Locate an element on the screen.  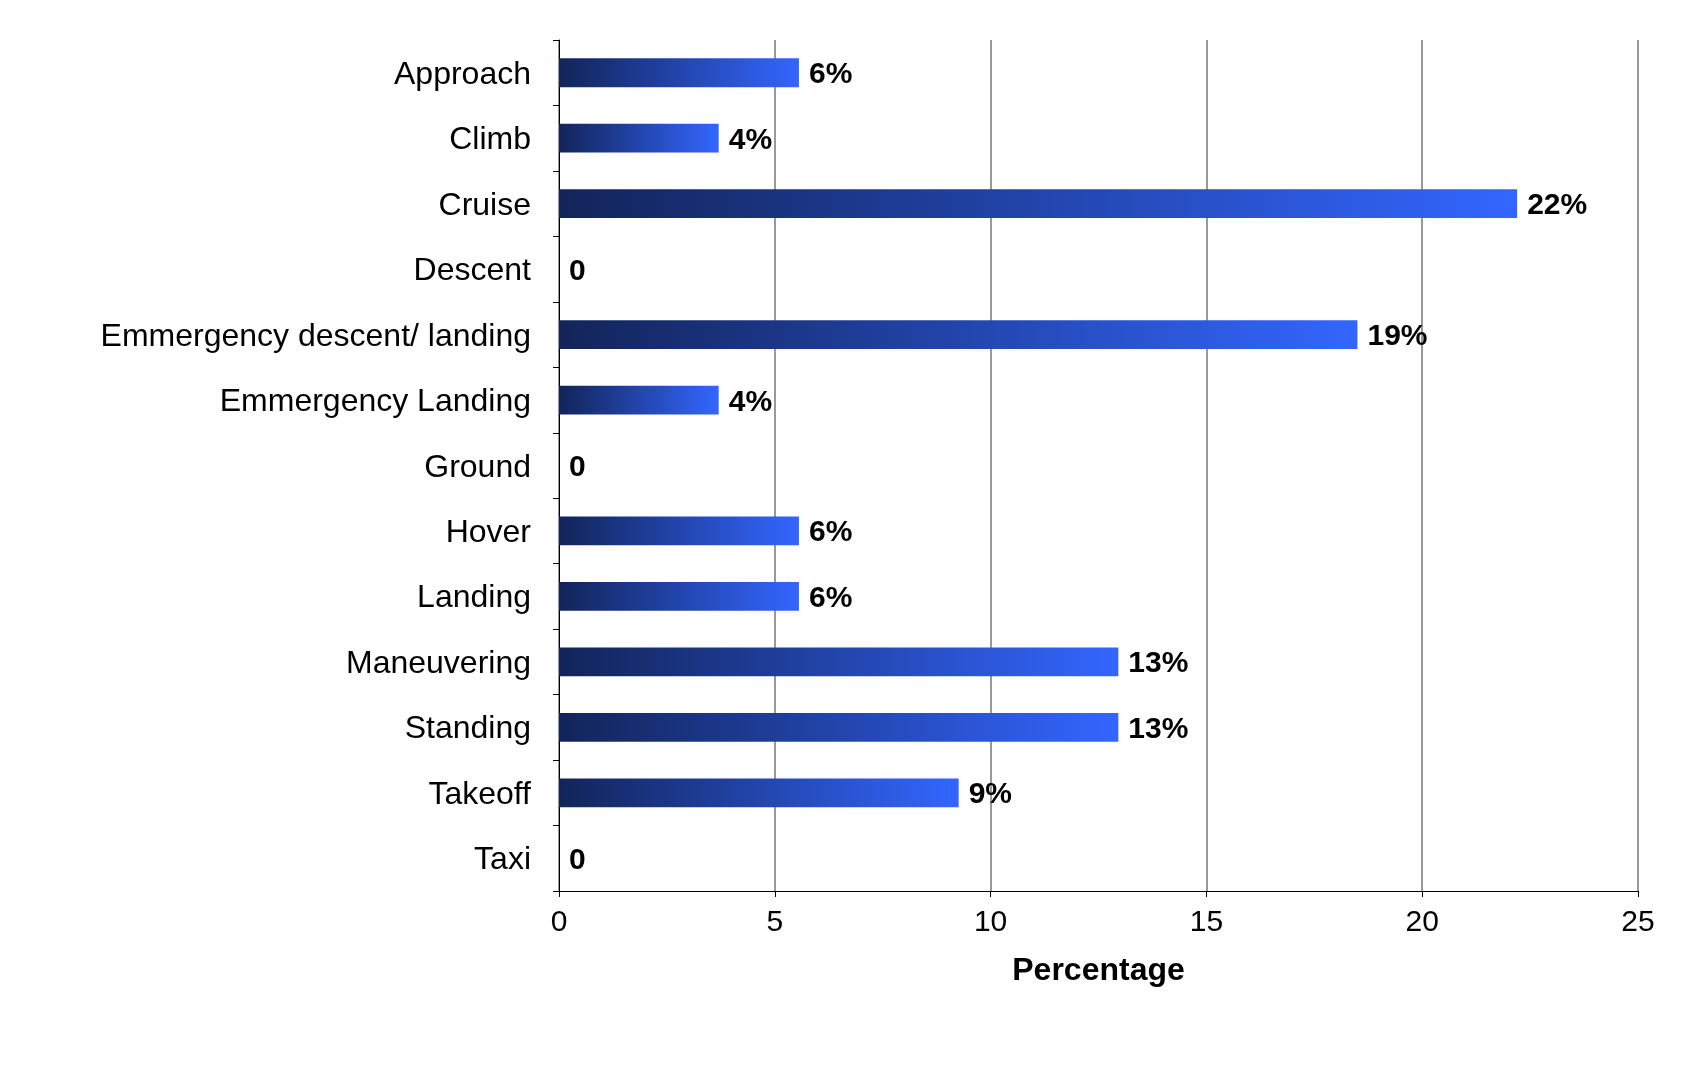
y-tick-label: Taxi is located at coordinates (502, 858).